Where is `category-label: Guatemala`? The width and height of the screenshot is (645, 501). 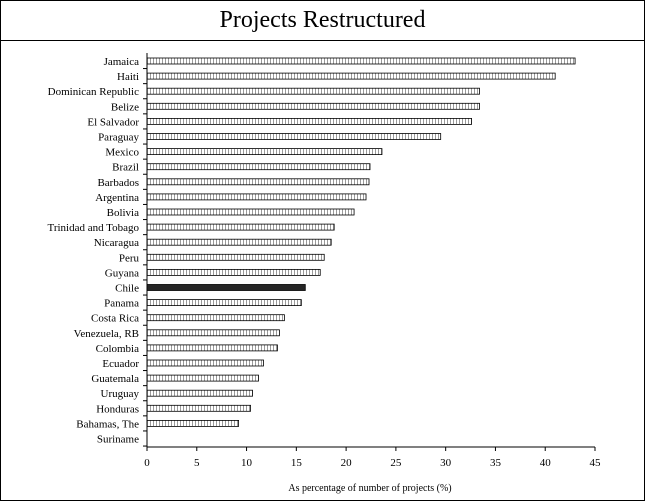
category-label: Guatemala is located at coordinates (115, 379).